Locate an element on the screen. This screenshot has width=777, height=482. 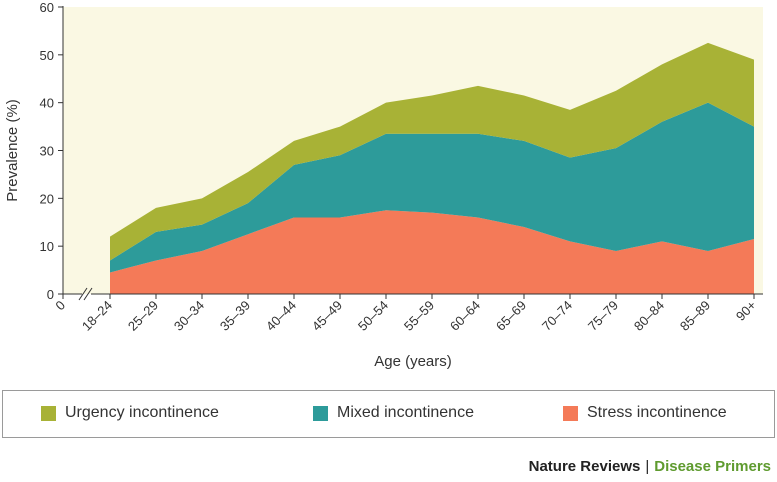
y-tick-label: 20 is located at coordinates (47, 198).